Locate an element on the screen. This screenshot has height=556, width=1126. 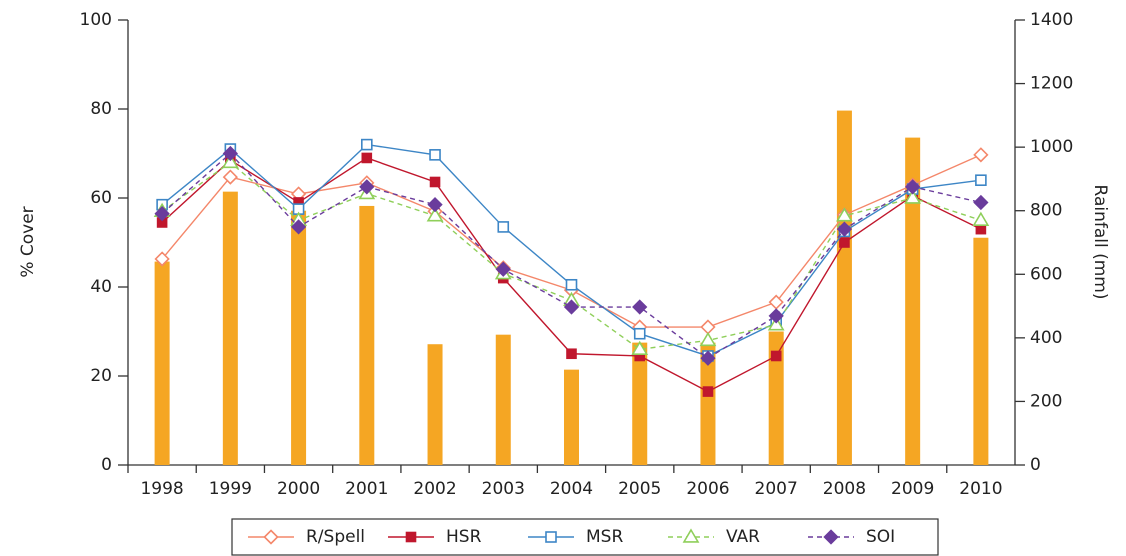
y-tick-label: 0 is located at coordinates (106, 465).